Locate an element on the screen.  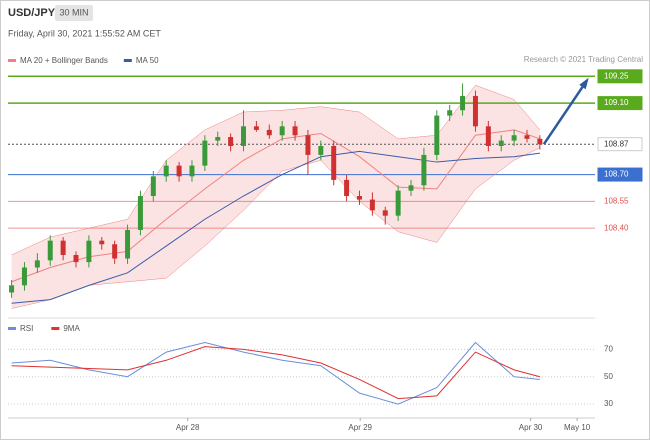
rsi-line is located at coordinates (275, 373).